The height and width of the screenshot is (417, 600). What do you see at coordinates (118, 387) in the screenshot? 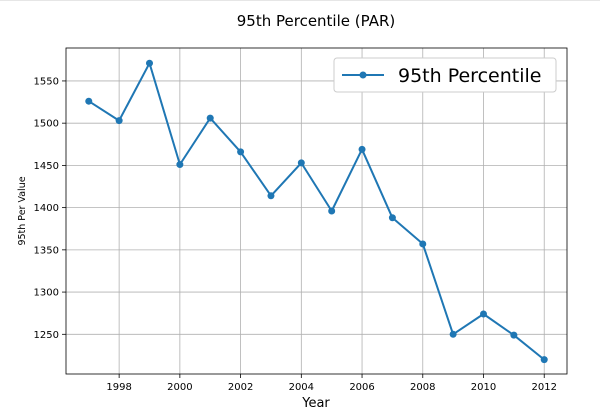
I see `x-tick-label: 1998` at bounding box center [118, 387].